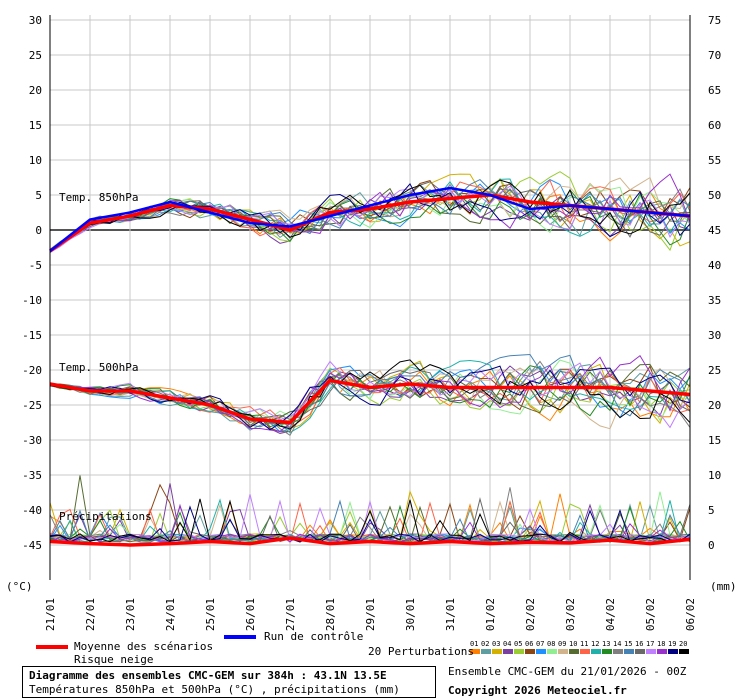 The width and height of the screenshot is (740, 700). Describe the element at coordinates (723, 586) in the screenshot. I see `unit-right: (mm)` at that location.